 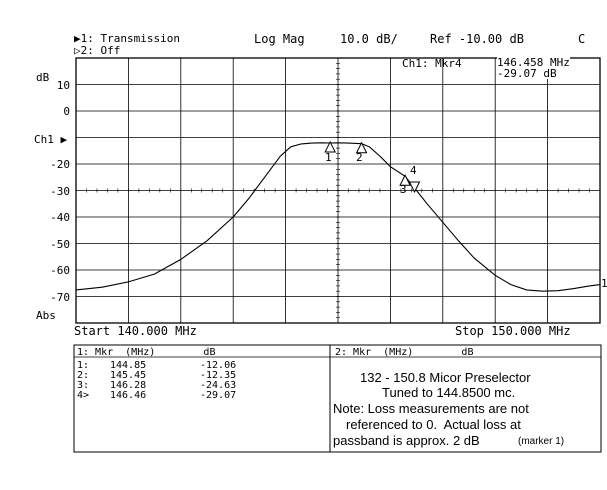 I want to click on marker-row-db: -12.35, so click(x=218, y=375).